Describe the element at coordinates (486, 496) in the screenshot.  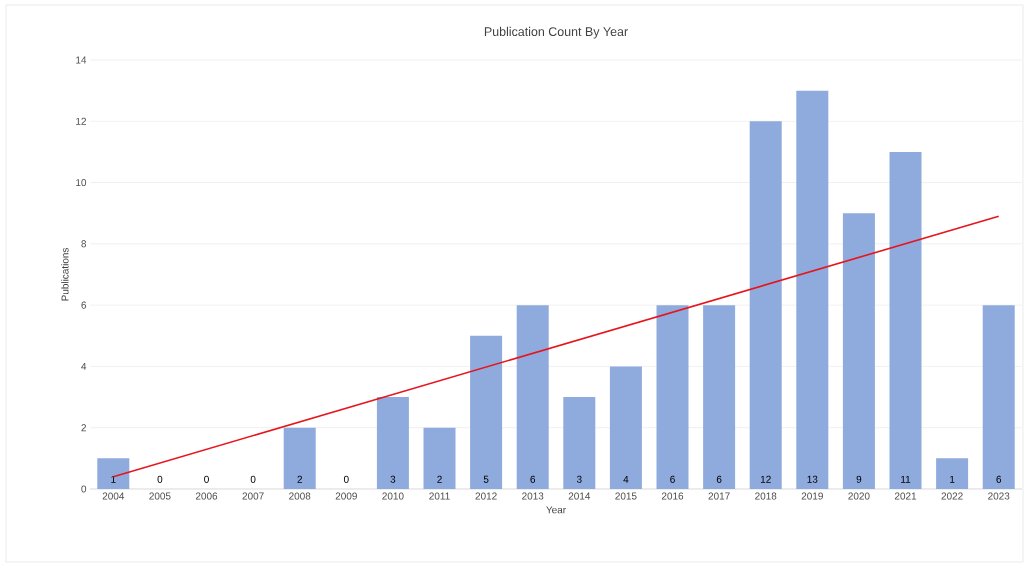
I see `x-tick-label: 2012` at that location.